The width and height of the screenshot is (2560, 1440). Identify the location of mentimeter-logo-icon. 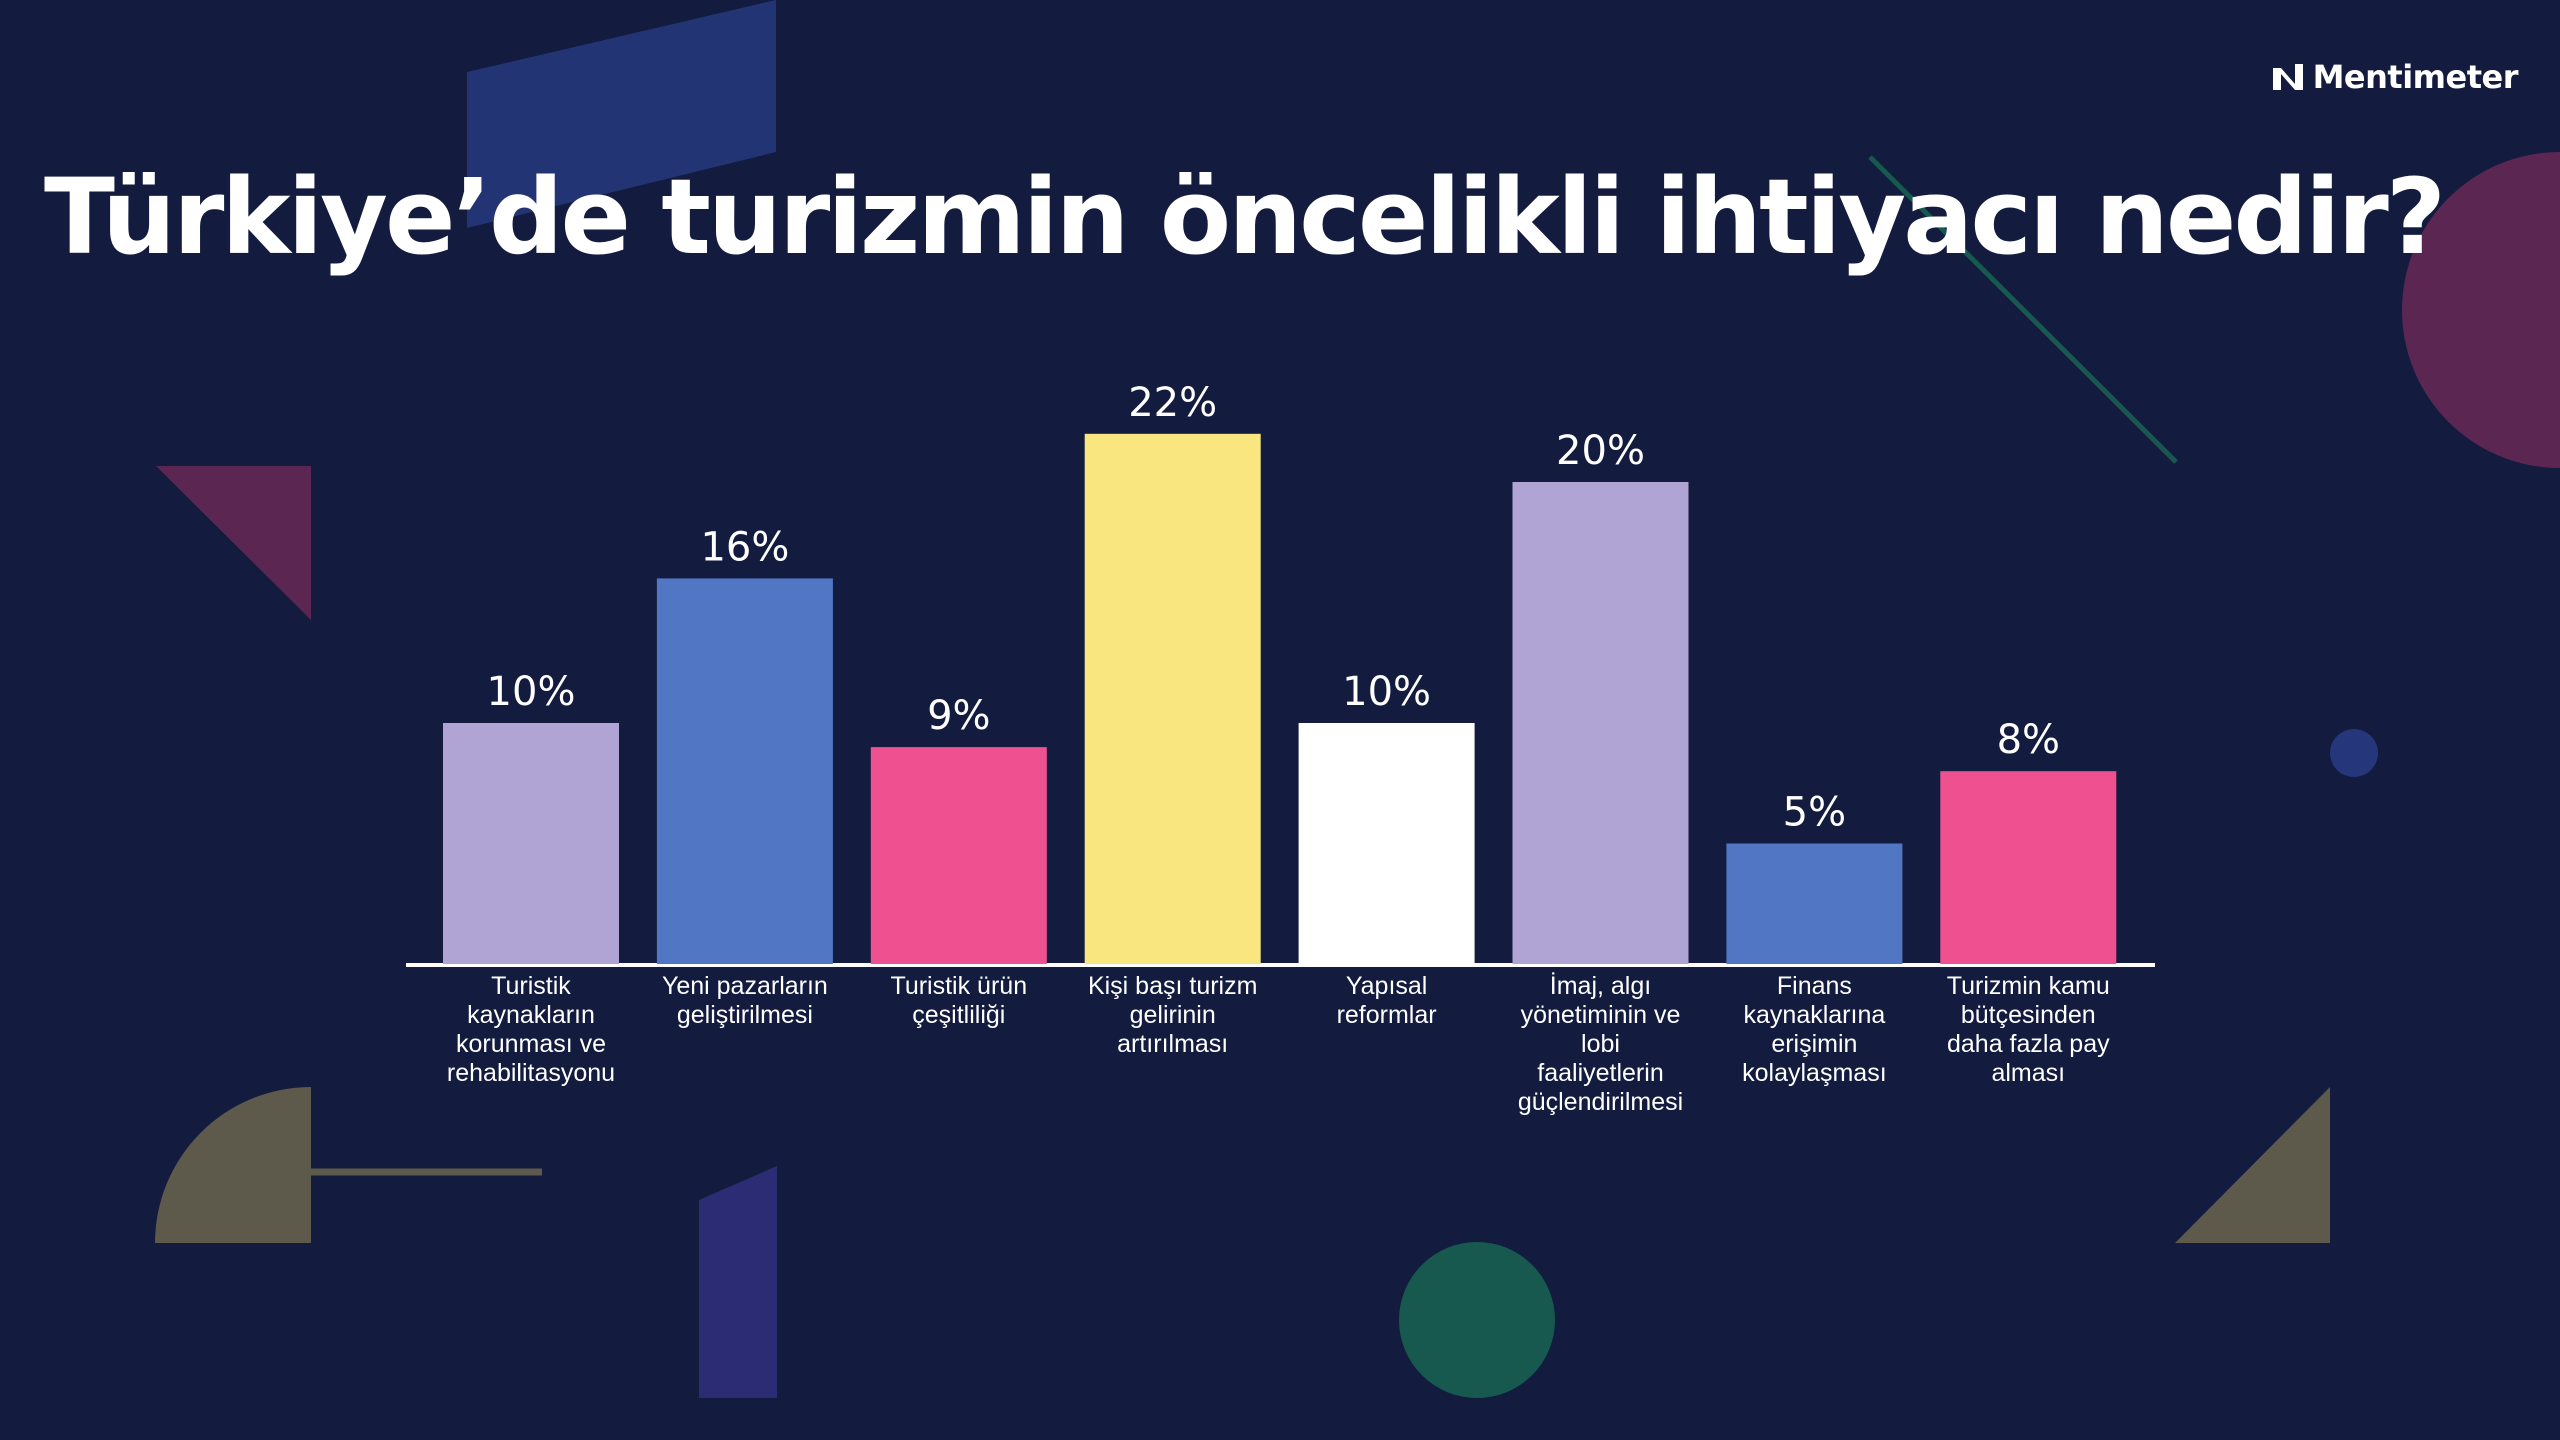
(2287, 77).